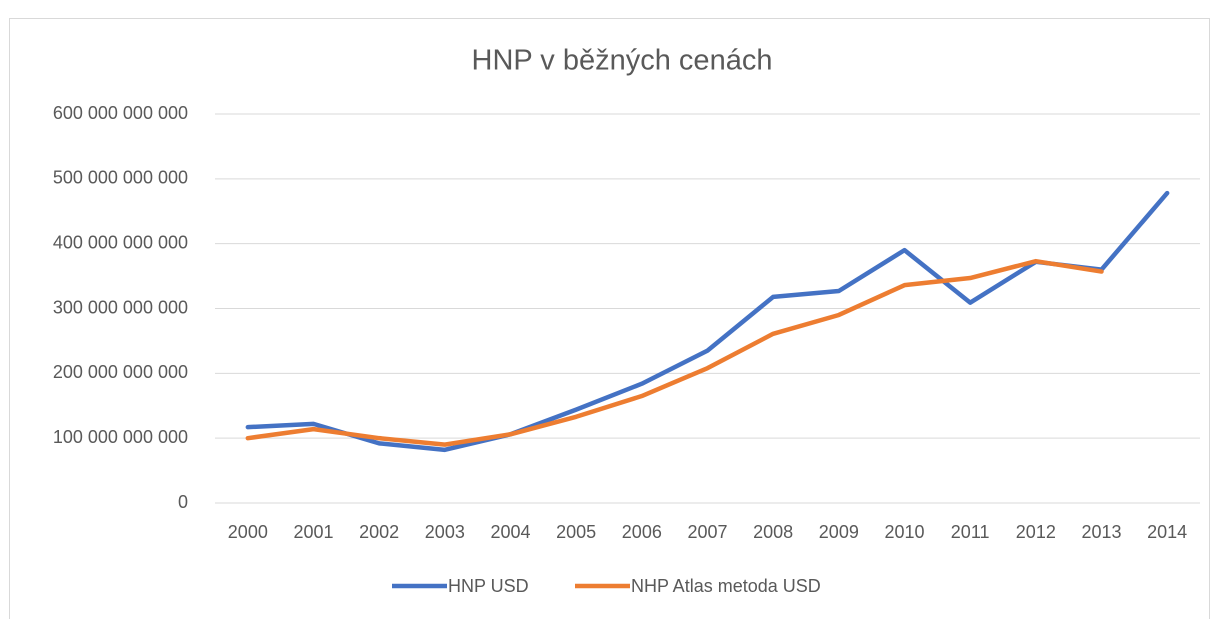 Image resolution: width=1220 pixels, height=619 pixels. I want to click on x-tick-label: 2009, so click(839, 532).